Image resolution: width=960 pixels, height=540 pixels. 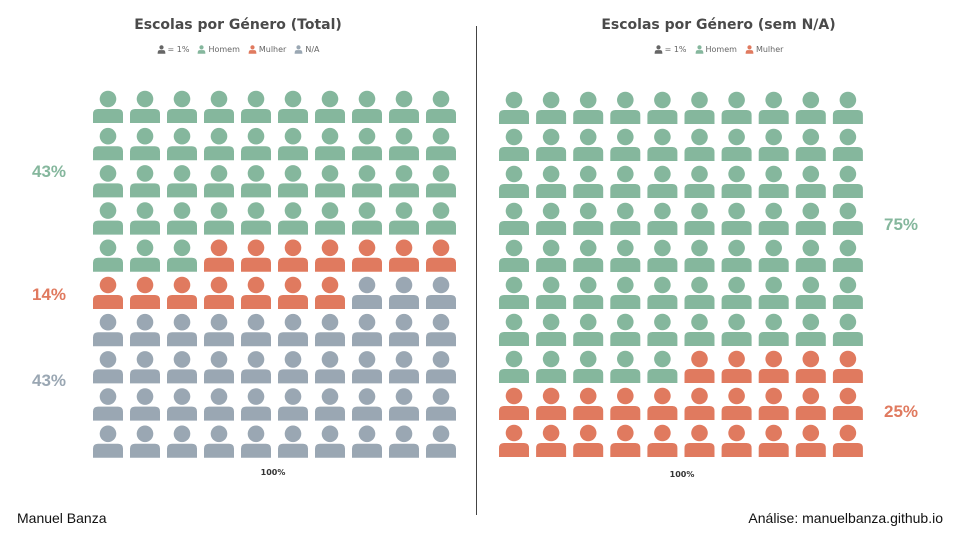 What do you see at coordinates (764, 49) in the screenshot?
I see `legend-item-mulher: Mulher` at bounding box center [764, 49].